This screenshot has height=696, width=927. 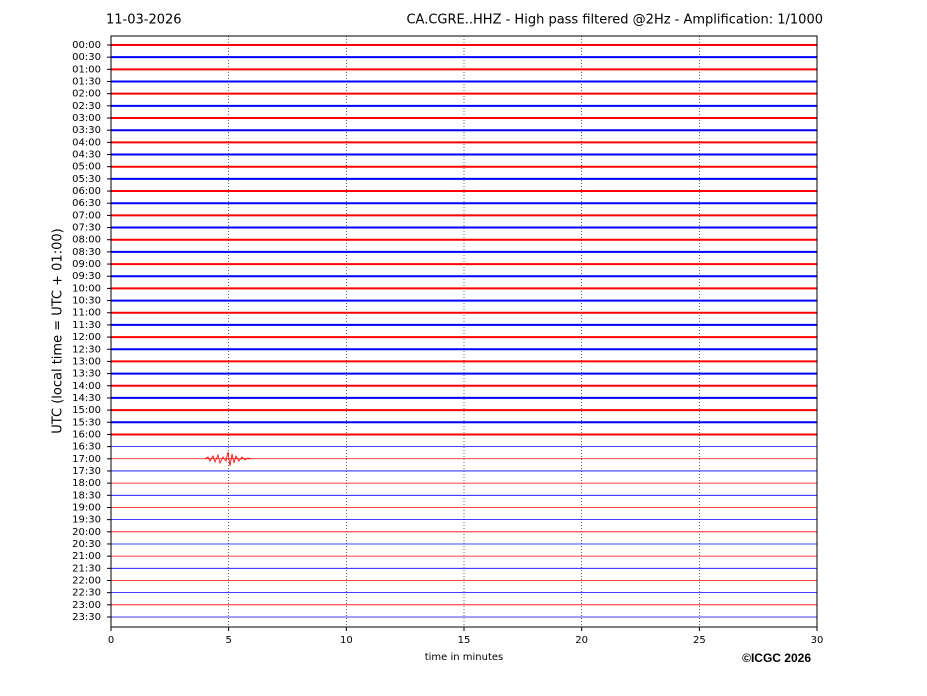 I want to click on y-tick-label: 07:00, so click(x=86, y=215).